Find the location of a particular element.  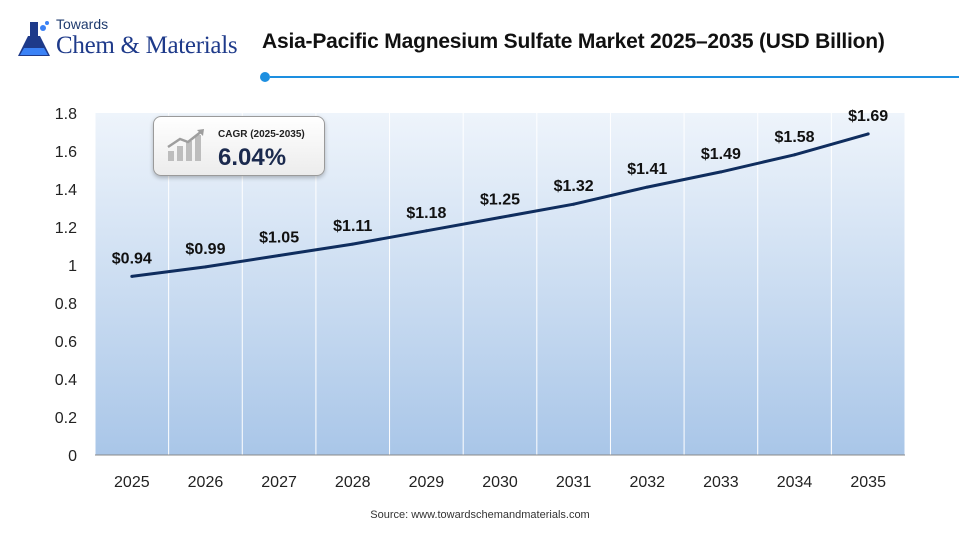

x-tick-label: 2026 is located at coordinates (206, 482).